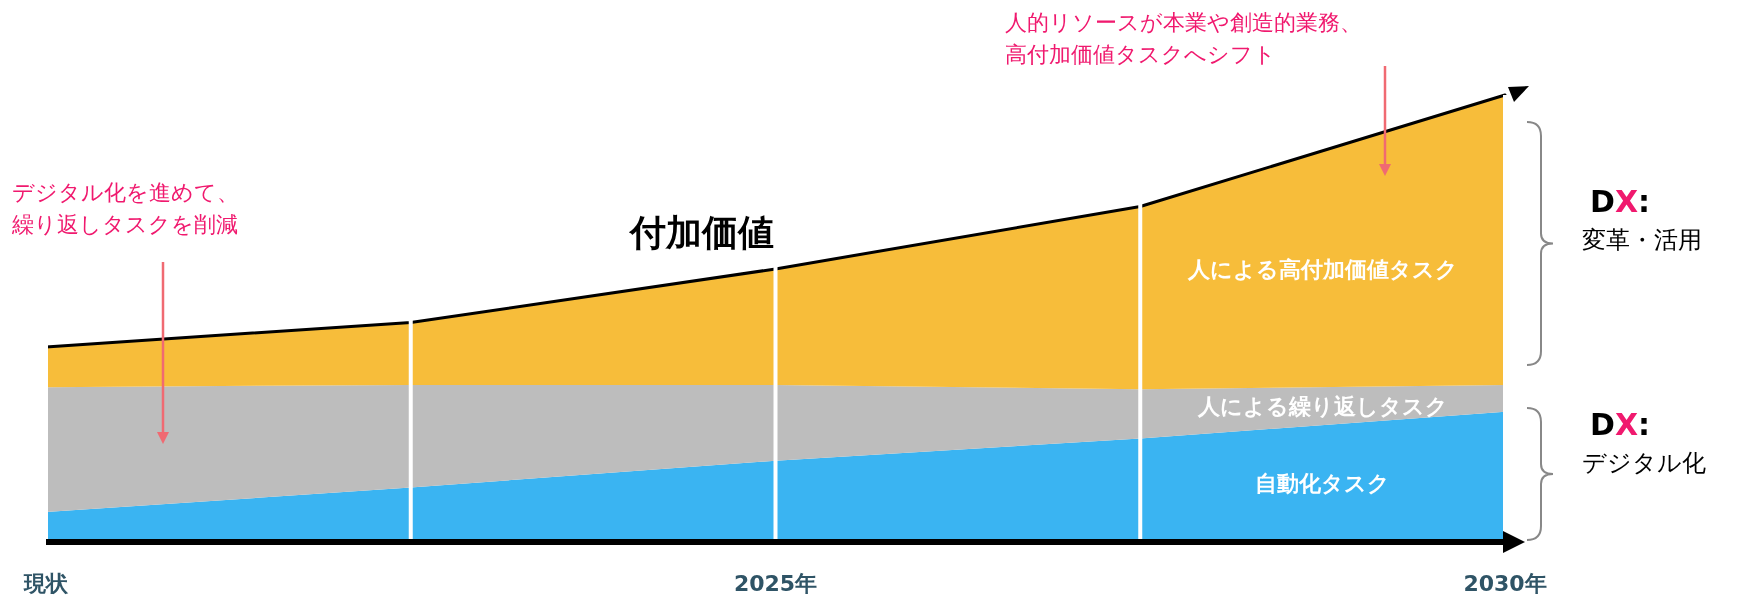  I want to click on annotation: 付加価値, so click(701, 232).